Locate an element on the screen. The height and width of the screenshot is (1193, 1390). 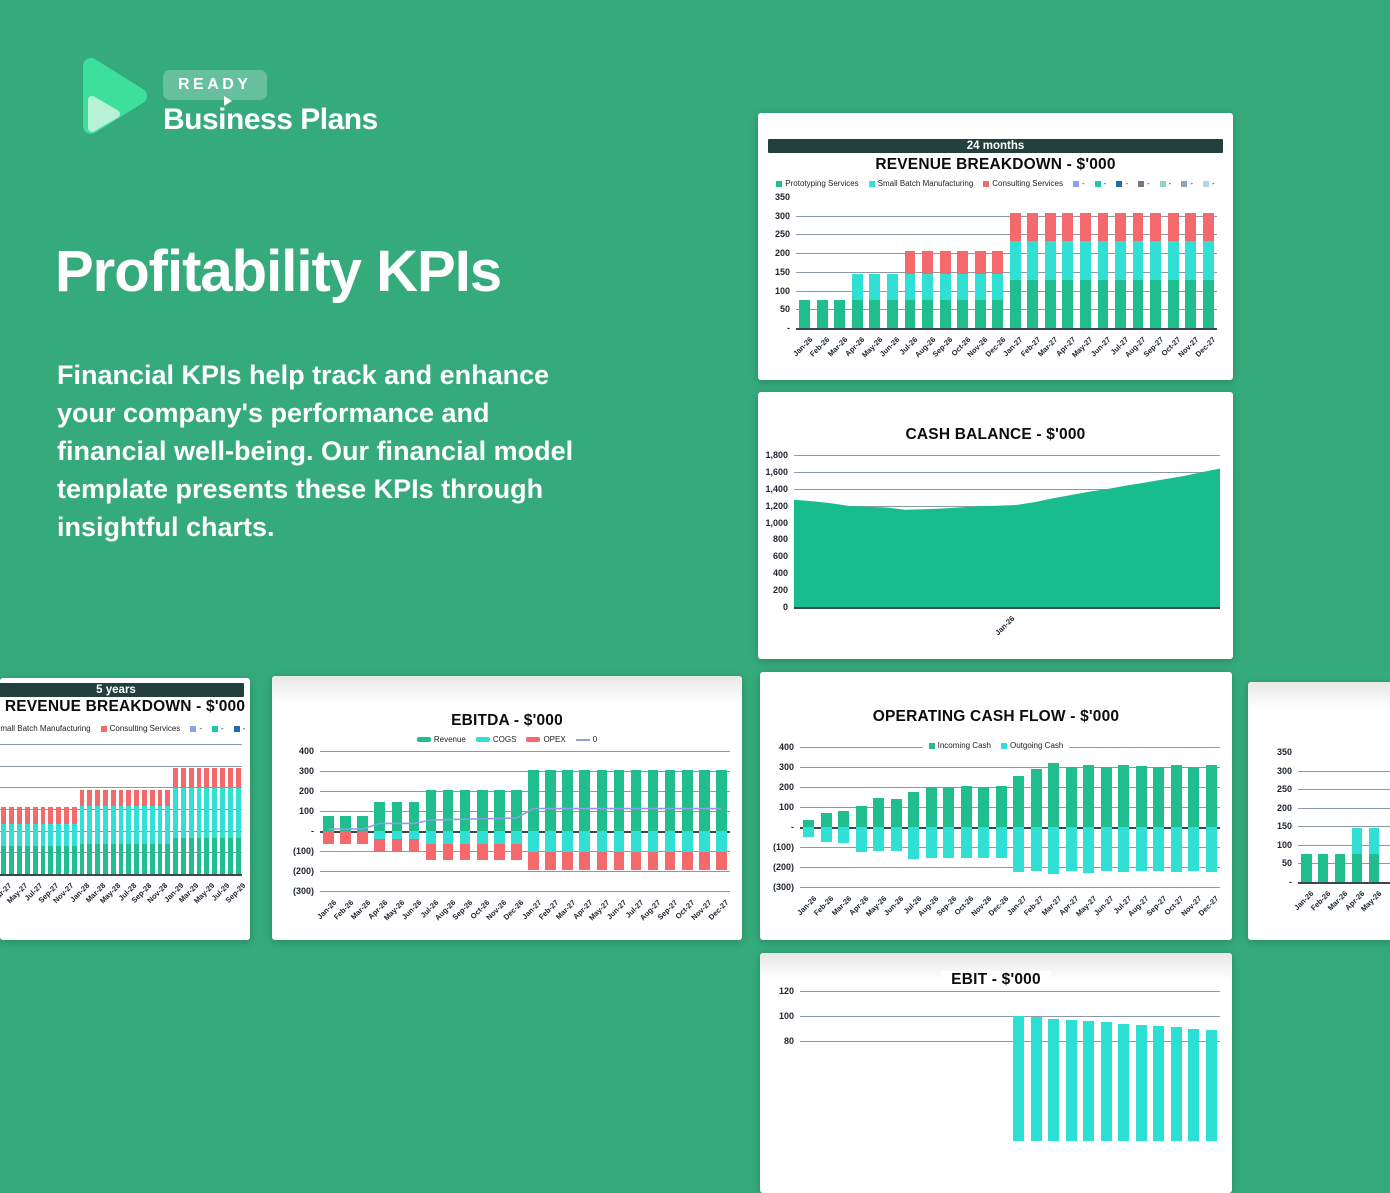
description-line: insightful charts. is located at coordinates (166, 527).